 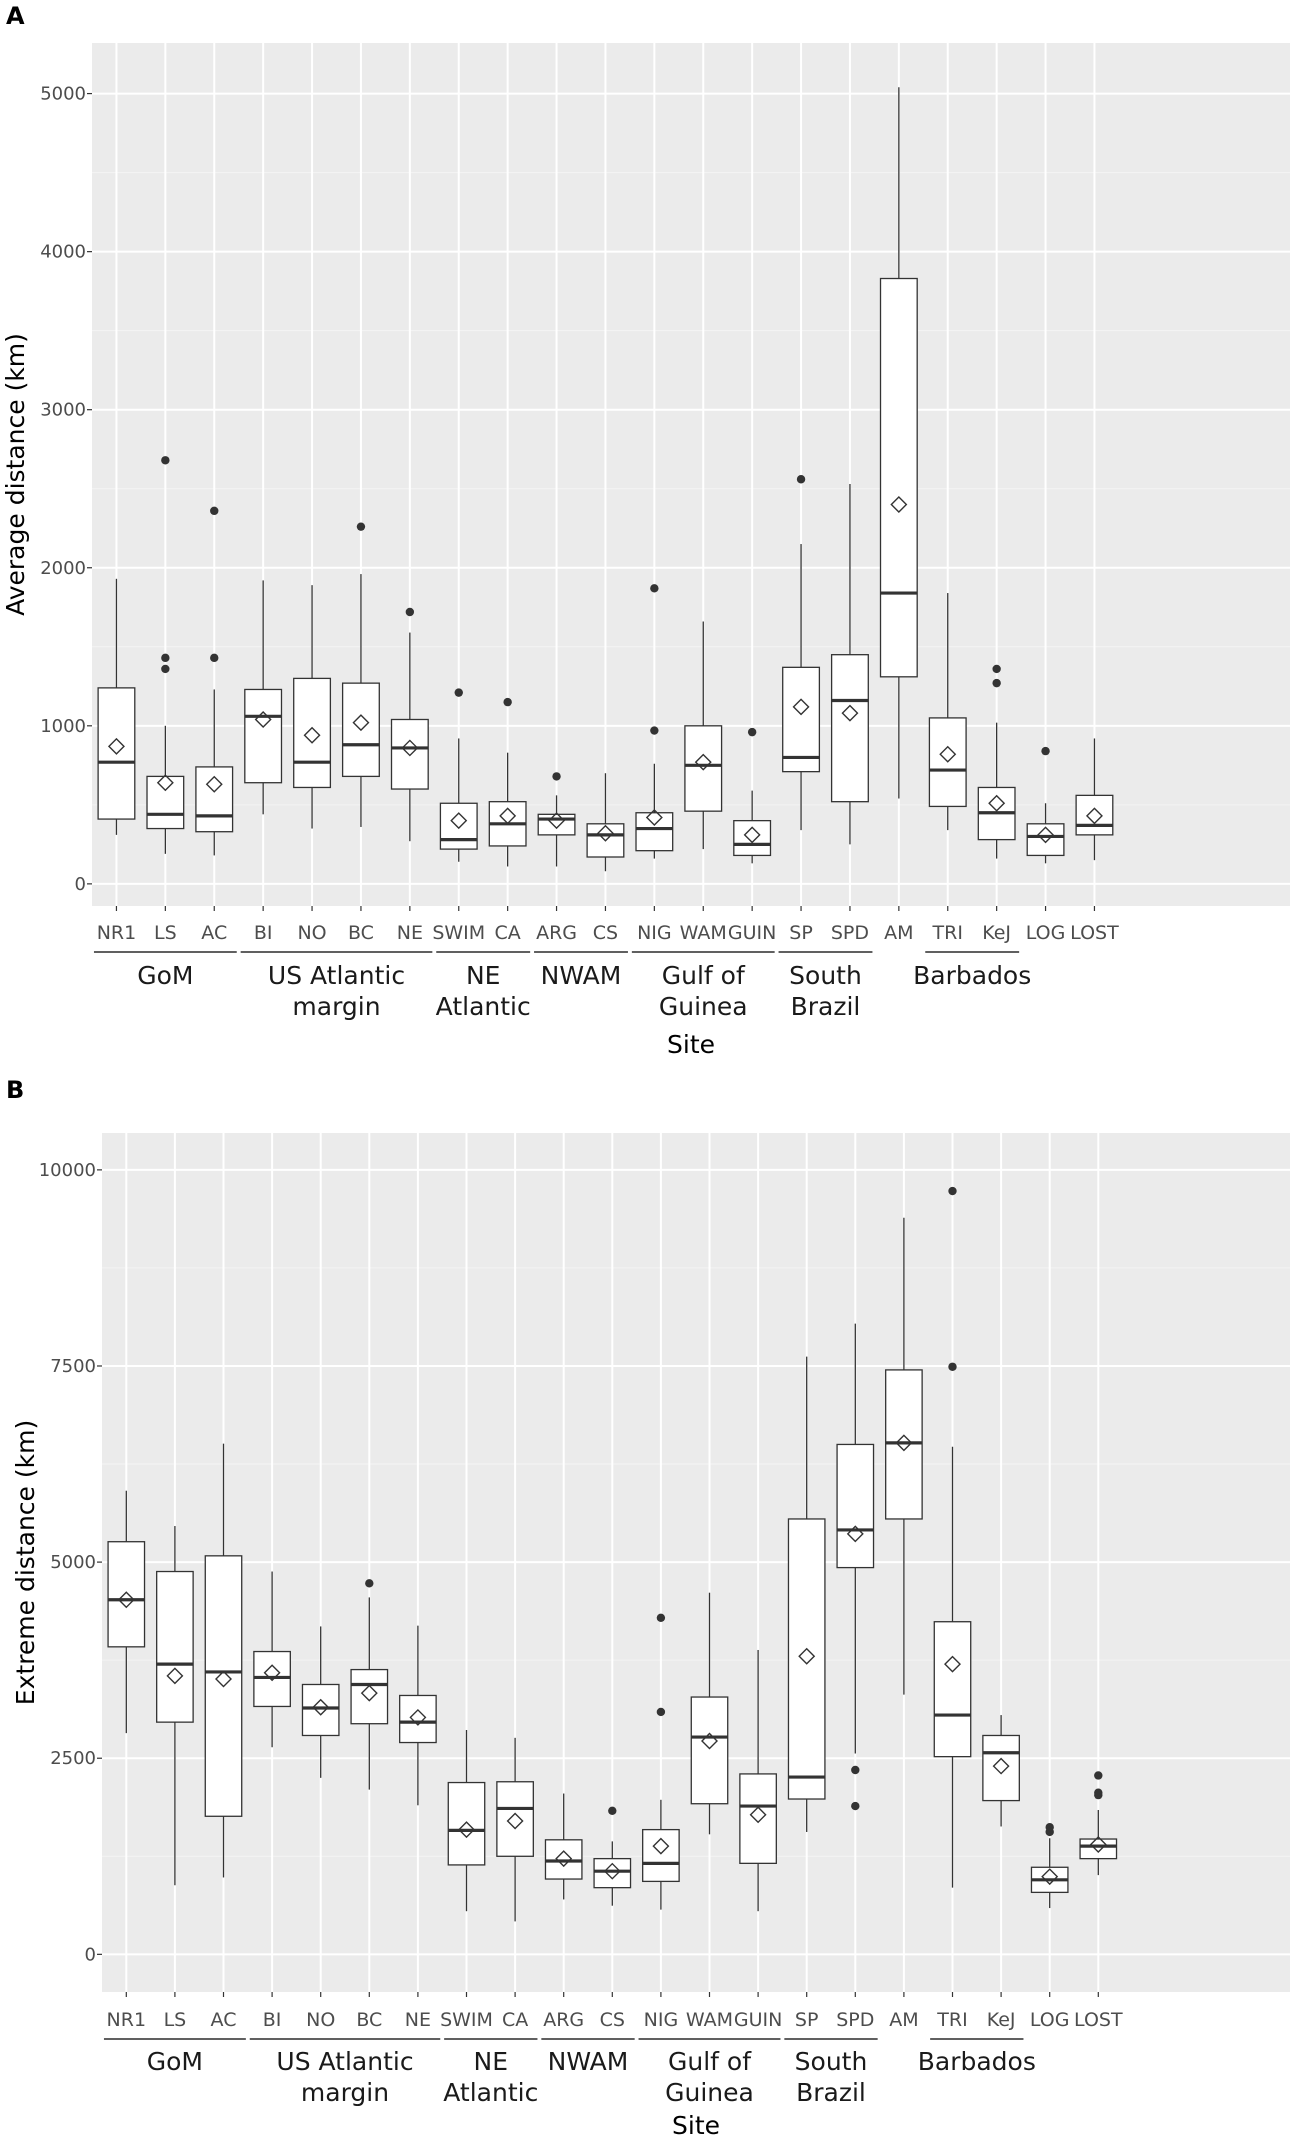 I want to click on group-gom: GoM, so click(x=174, y=2057).